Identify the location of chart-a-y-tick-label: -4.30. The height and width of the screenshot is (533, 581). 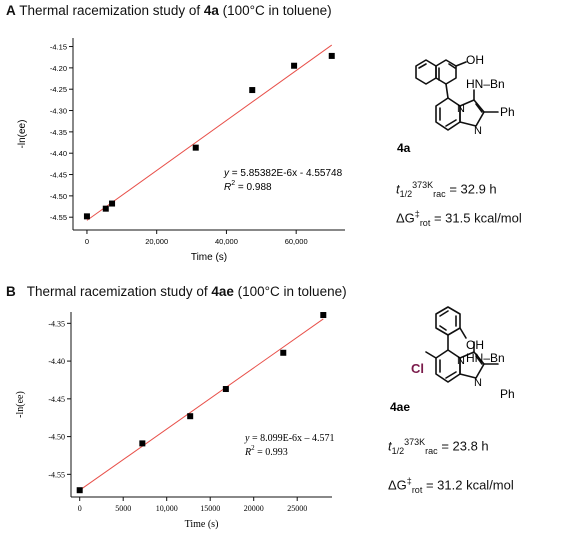
(58, 111).